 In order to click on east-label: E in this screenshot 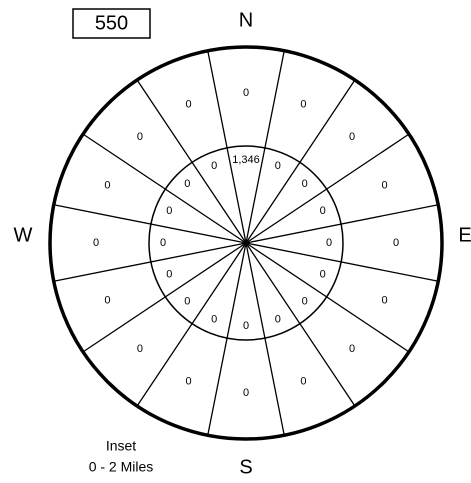, I will do `click(464, 235)`.